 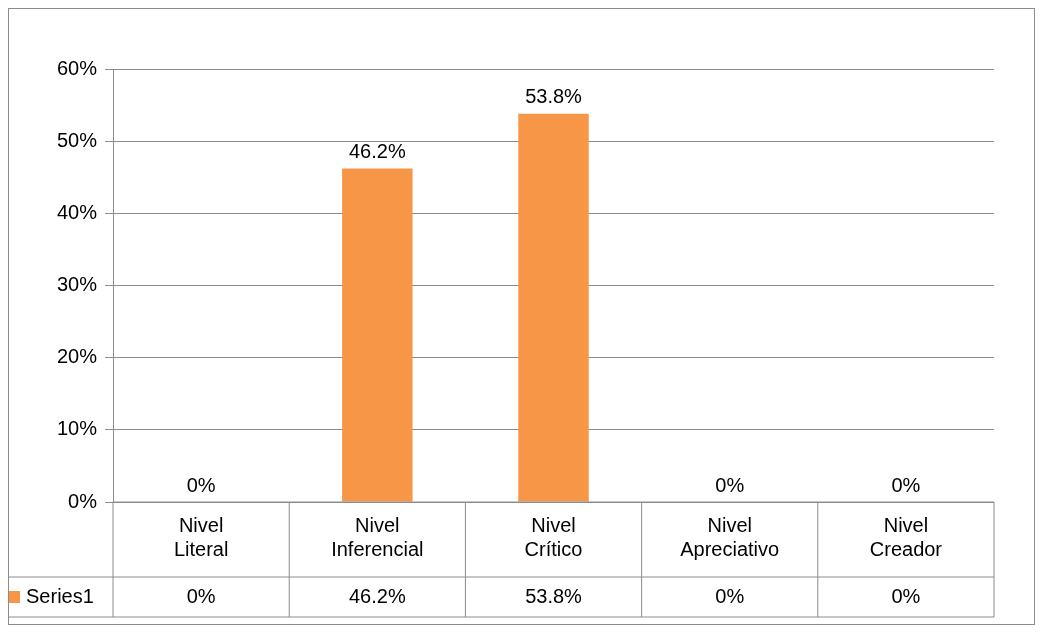 What do you see at coordinates (77, 428) in the screenshot?
I see `y-tick-label: 10%` at bounding box center [77, 428].